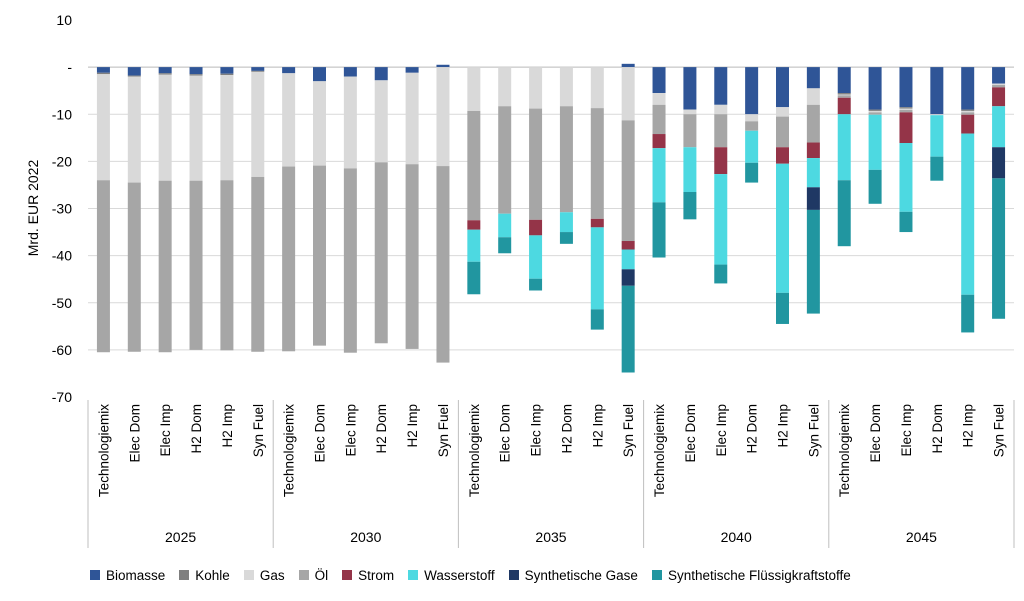  I want to click on y-axis-title: Mrd. EUR 2022, so click(33, 208).